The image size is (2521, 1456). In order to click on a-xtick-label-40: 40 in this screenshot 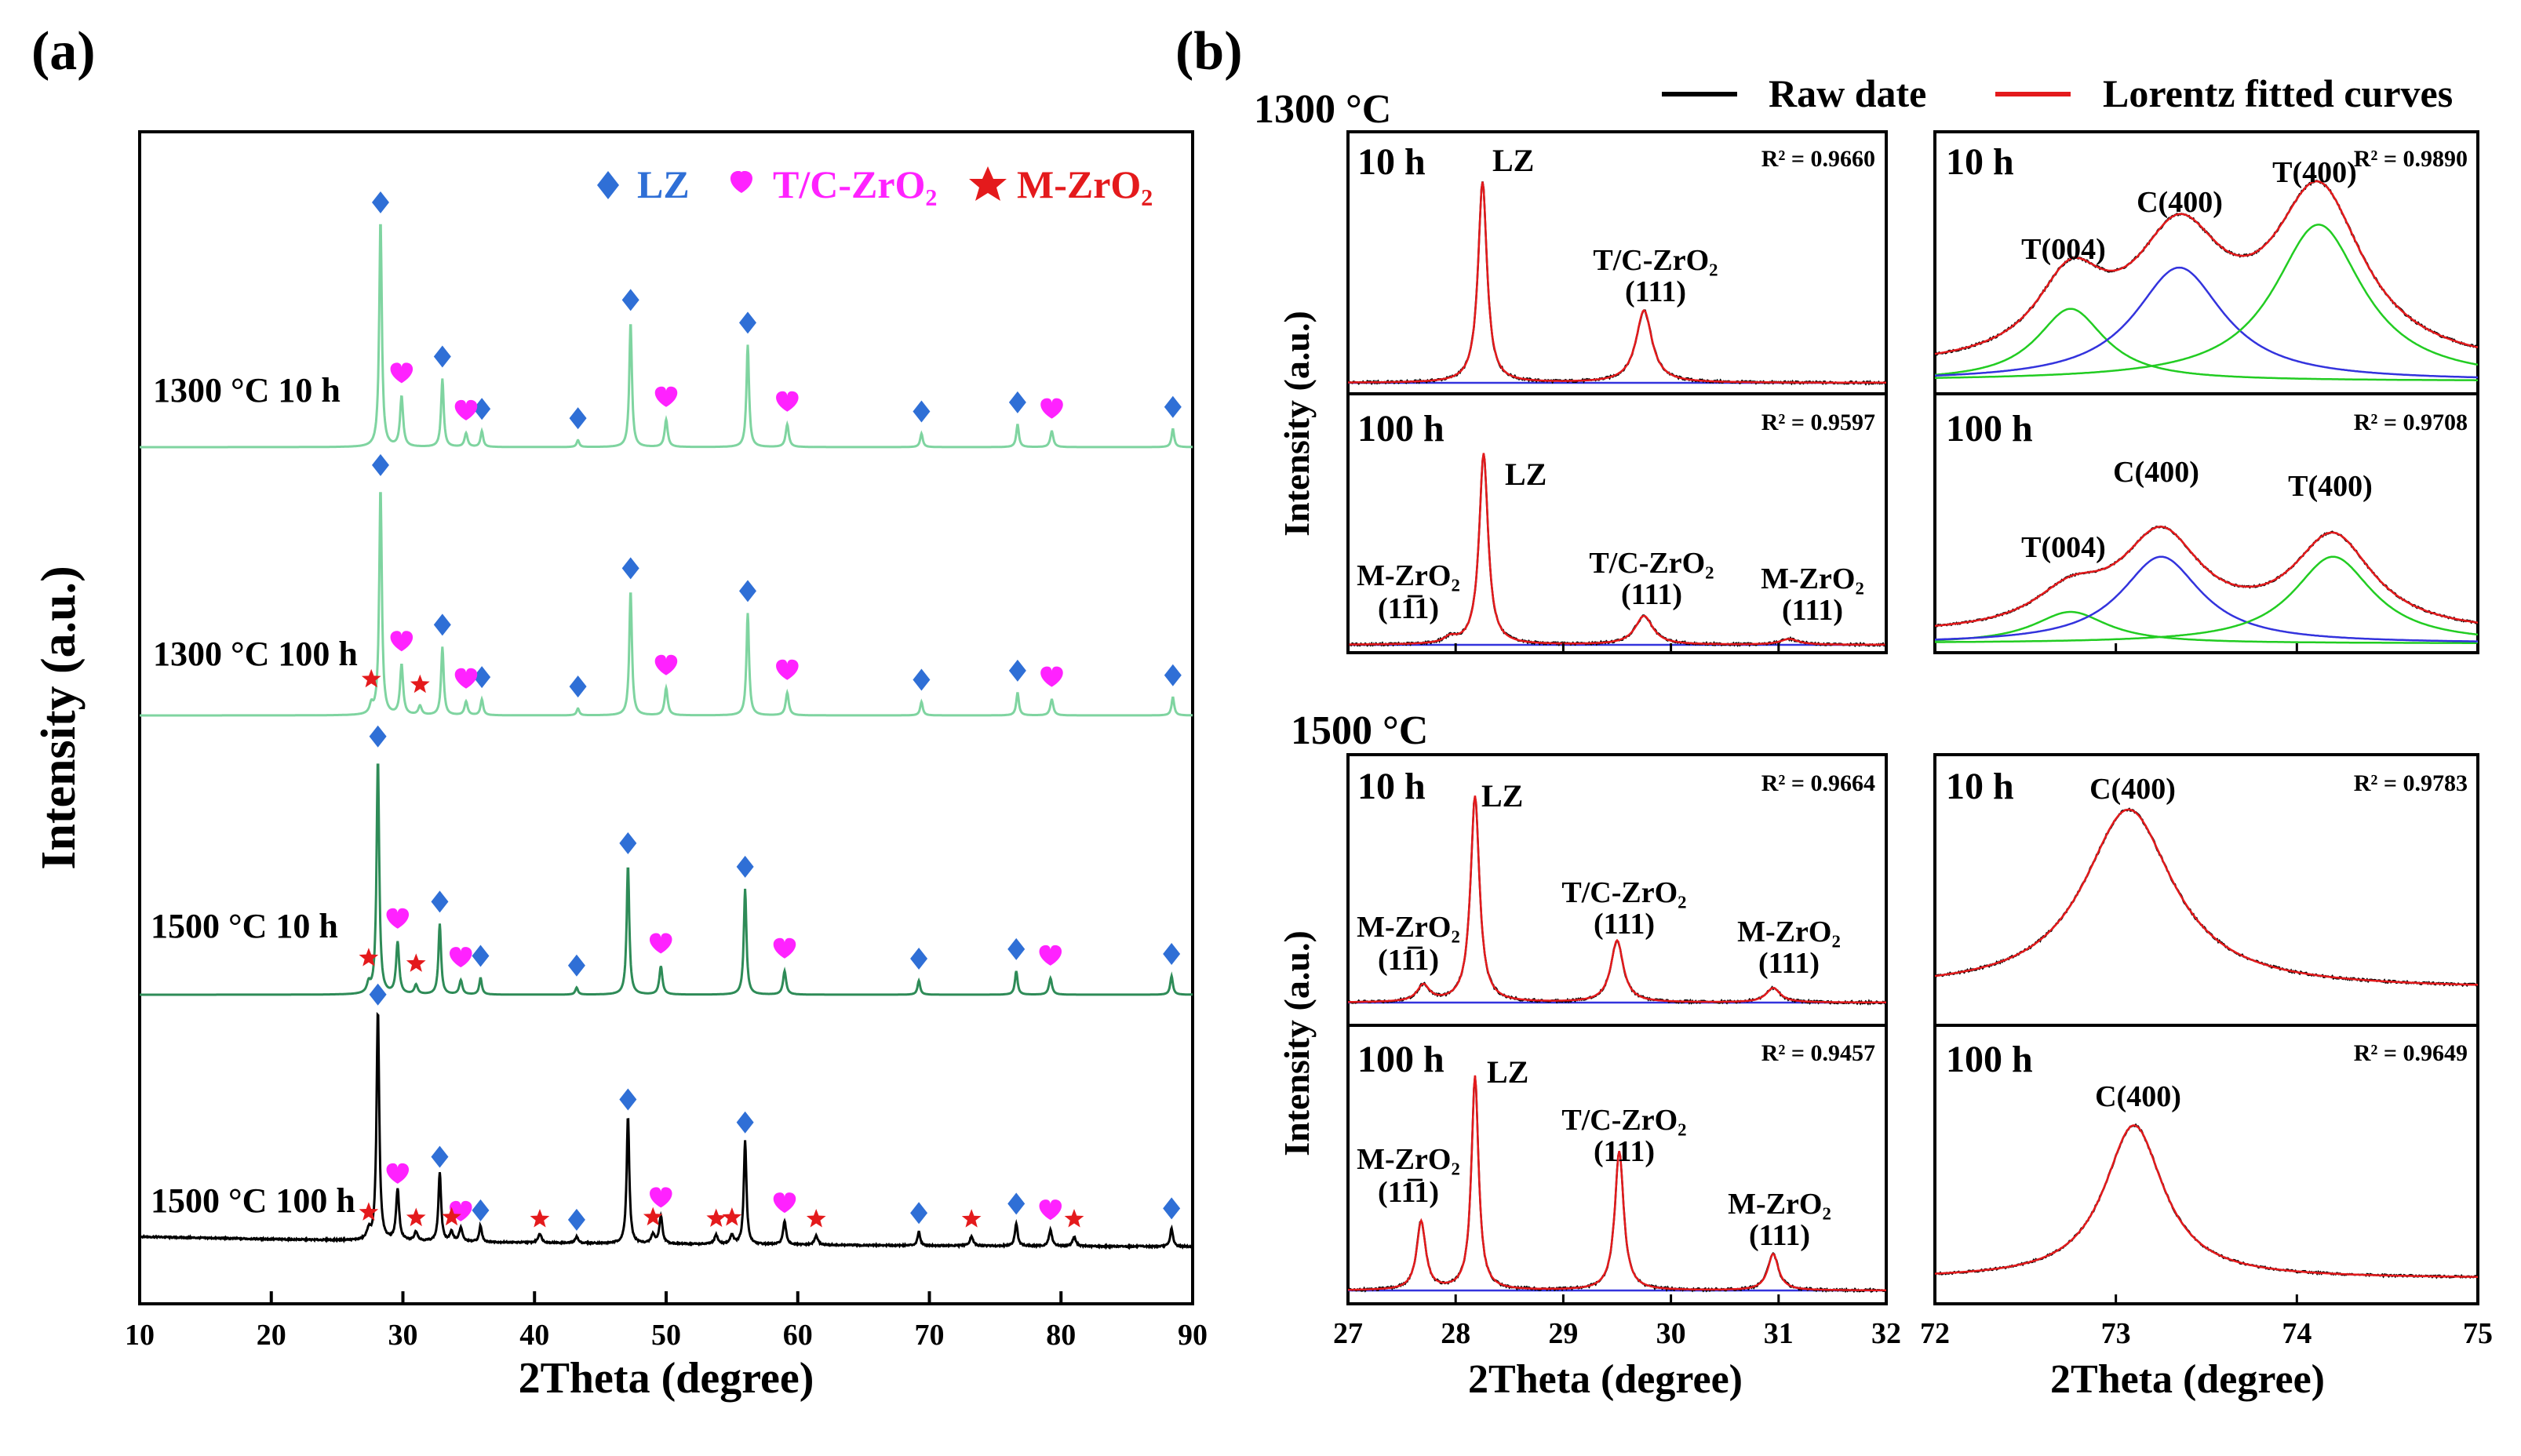, I will do `click(534, 1335)`.